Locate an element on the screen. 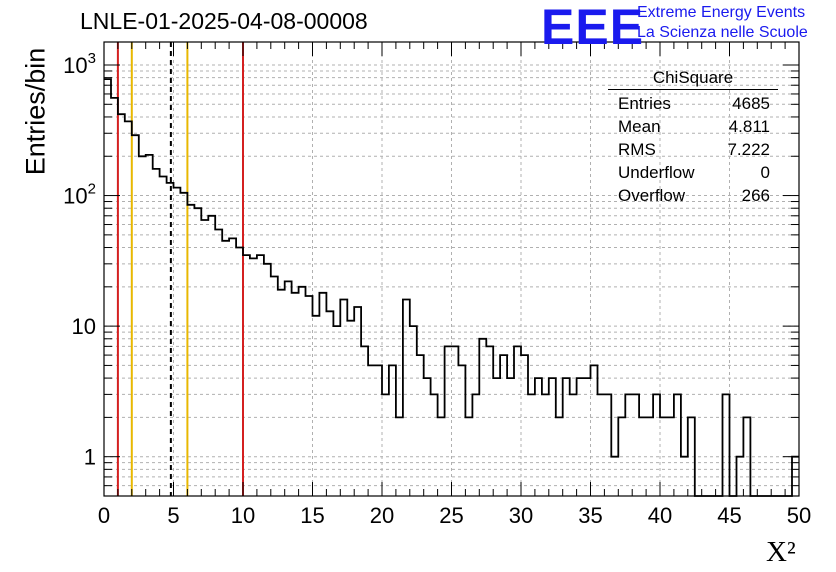 The width and height of the screenshot is (836, 572). stats-value: 4.811 is located at coordinates (749, 126).